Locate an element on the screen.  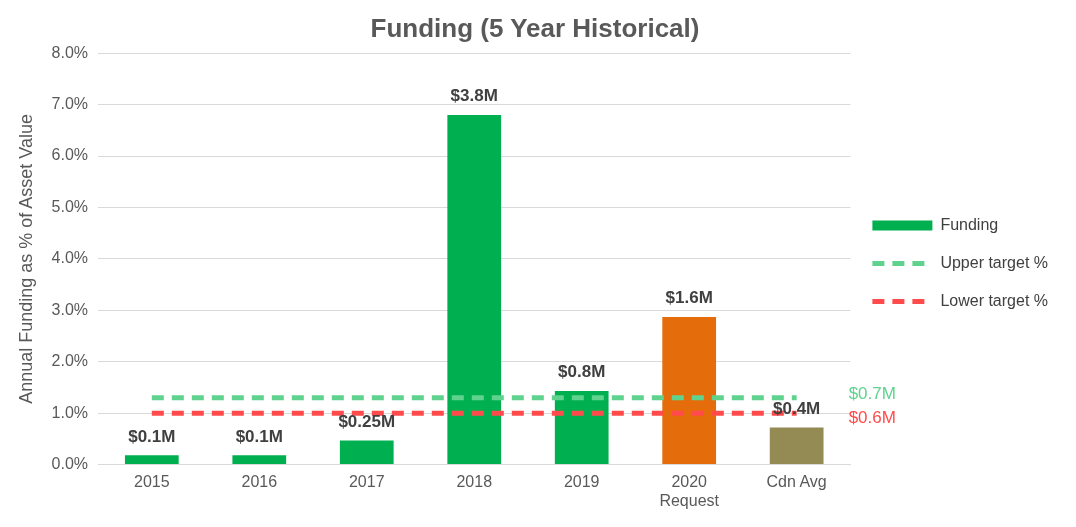
x-tick-label: 2020 Request is located at coordinates (689, 490).